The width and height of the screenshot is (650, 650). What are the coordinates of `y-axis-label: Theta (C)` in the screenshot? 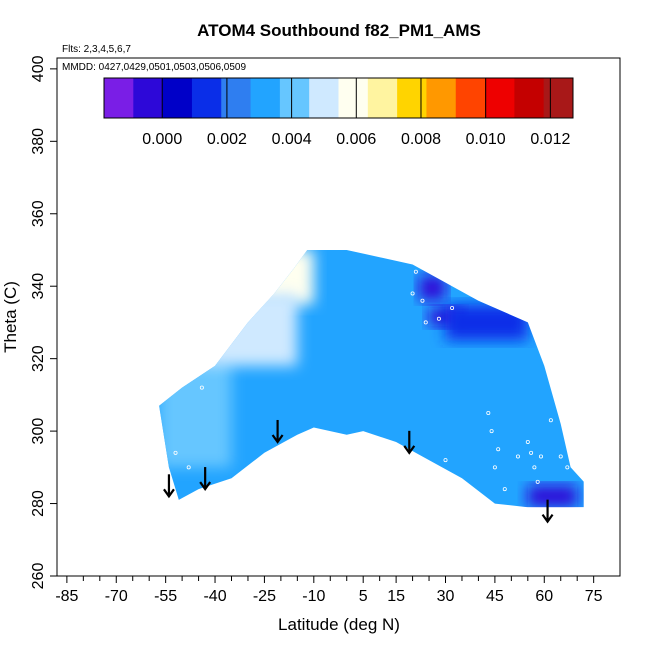 It's located at (10, 317).